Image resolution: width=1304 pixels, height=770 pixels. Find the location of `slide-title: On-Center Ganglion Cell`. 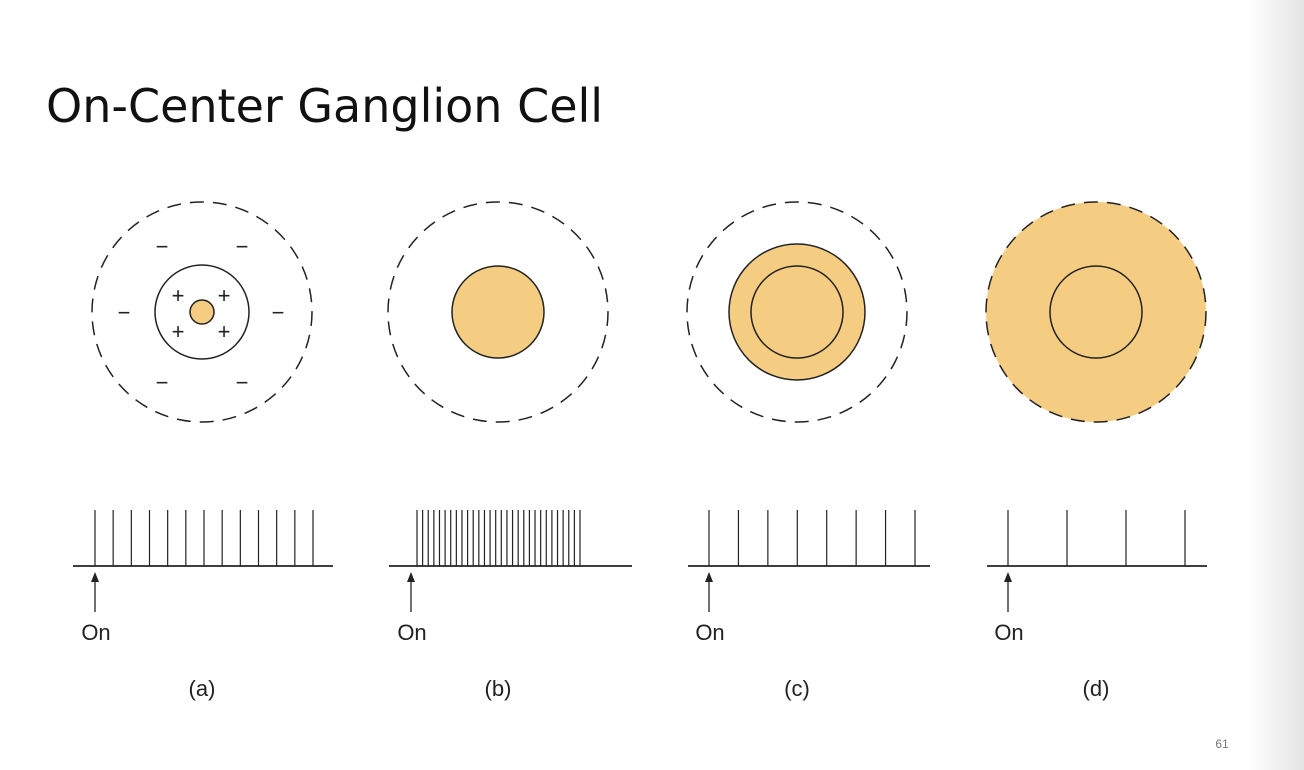

slide-title: On-Center Ganglion Cell is located at coordinates (324, 106).